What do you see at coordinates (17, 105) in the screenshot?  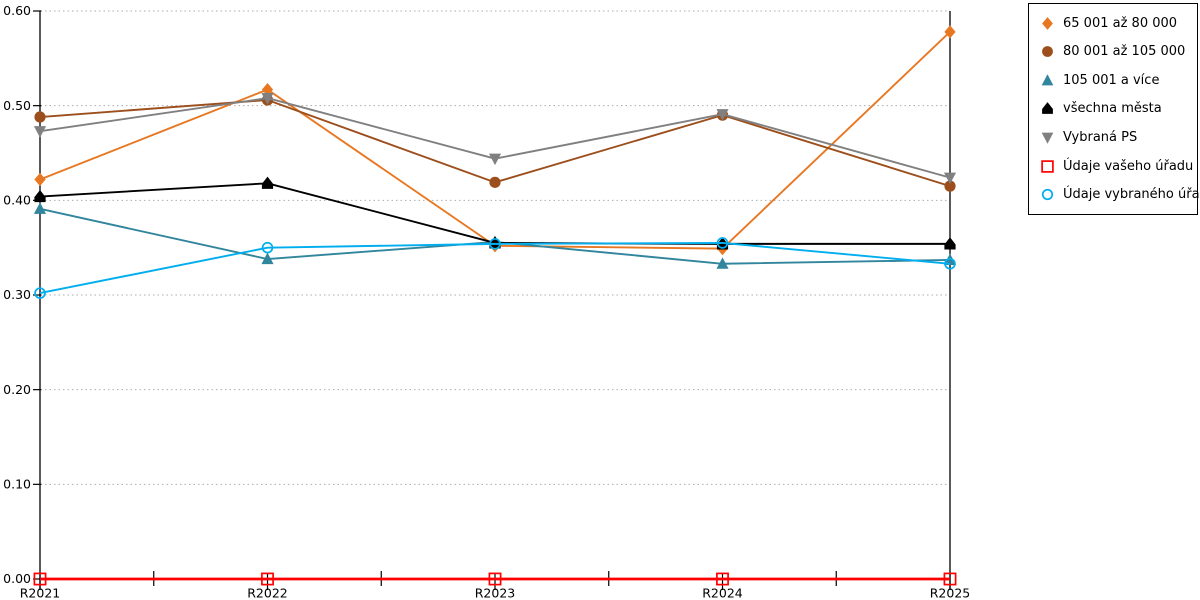 I see `y-tick-label: 0.50` at bounding box center [17, 105].